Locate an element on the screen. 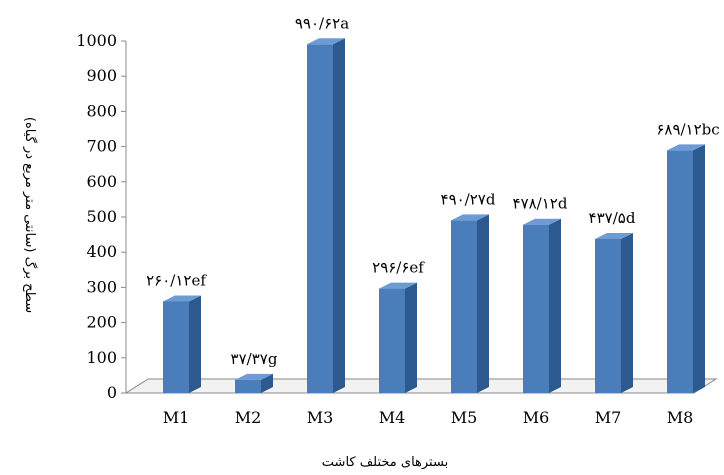 The image size is (724, 475). y-tick-label: 500 is located at coordinates (101, 216).